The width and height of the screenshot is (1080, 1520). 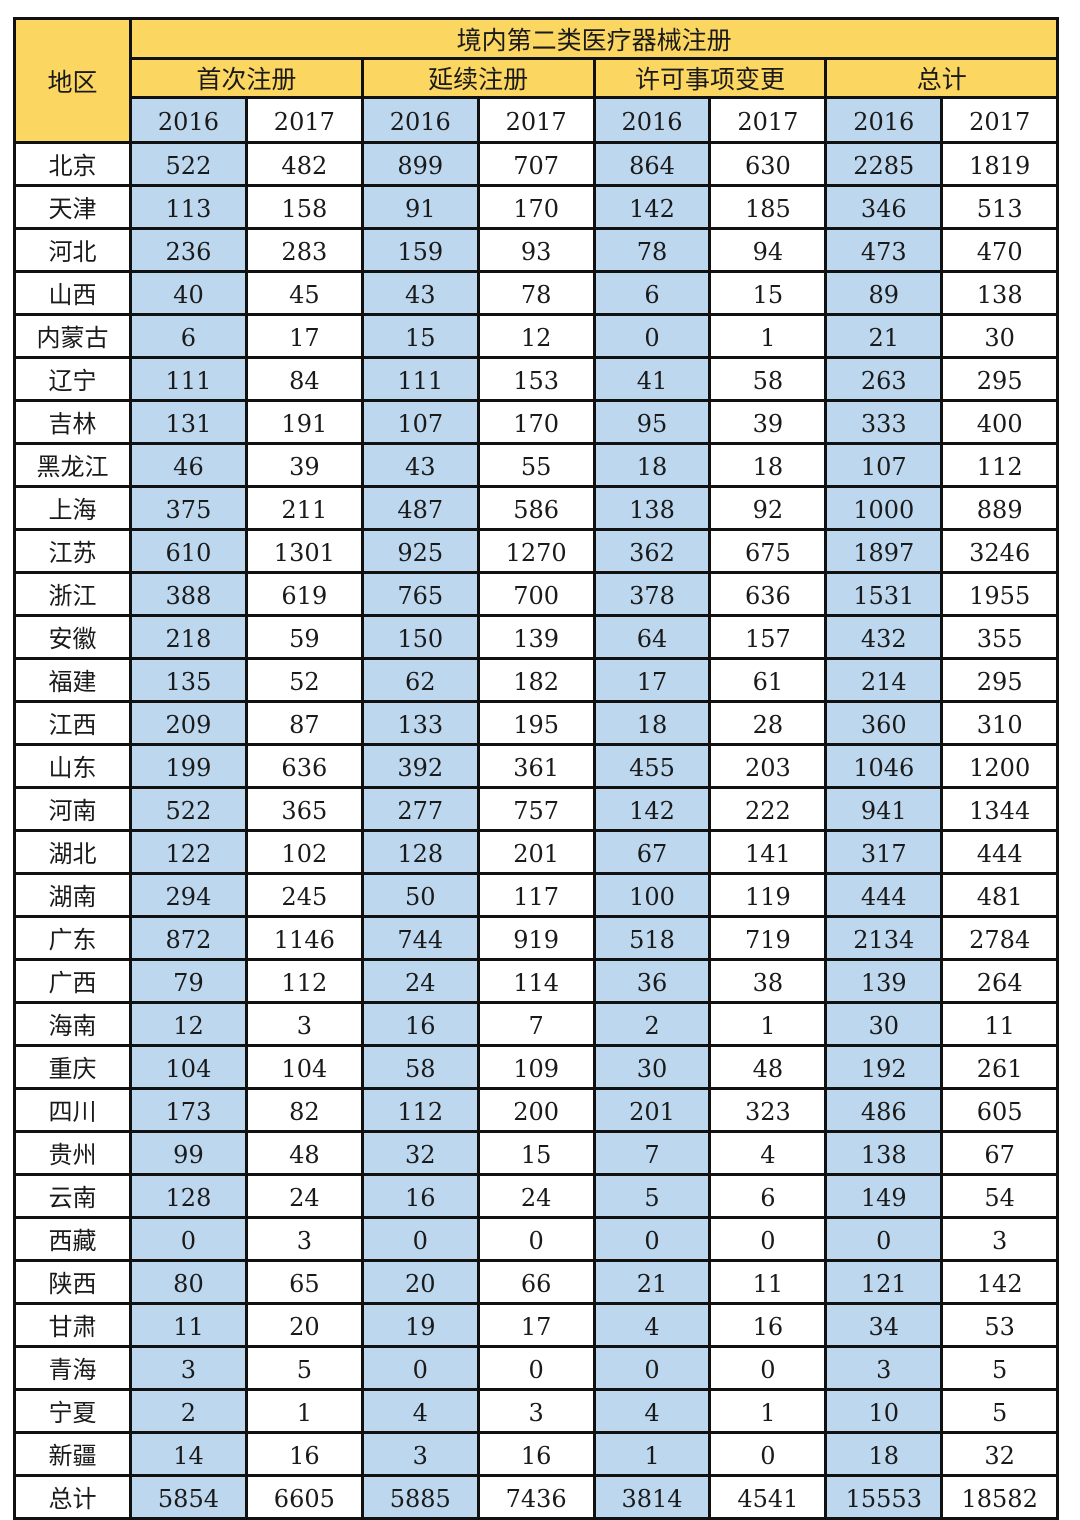 I want to click on region-cell: 广东, so click(x=72, y=938).